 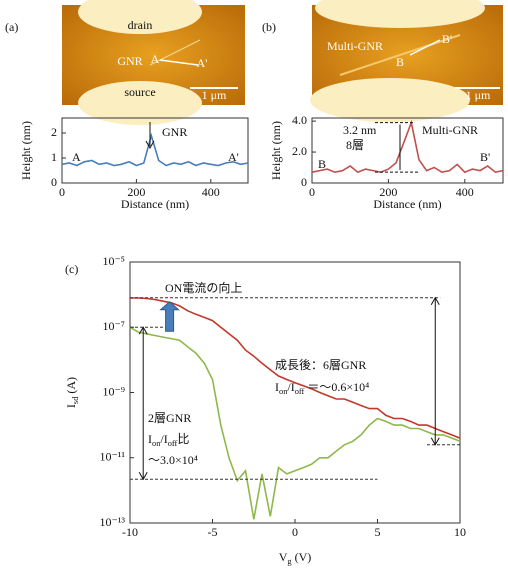 What do you see at coordinates (355, 145) in the screenshot?
I see `annotation: 8層` at bounding box center [355, 145].